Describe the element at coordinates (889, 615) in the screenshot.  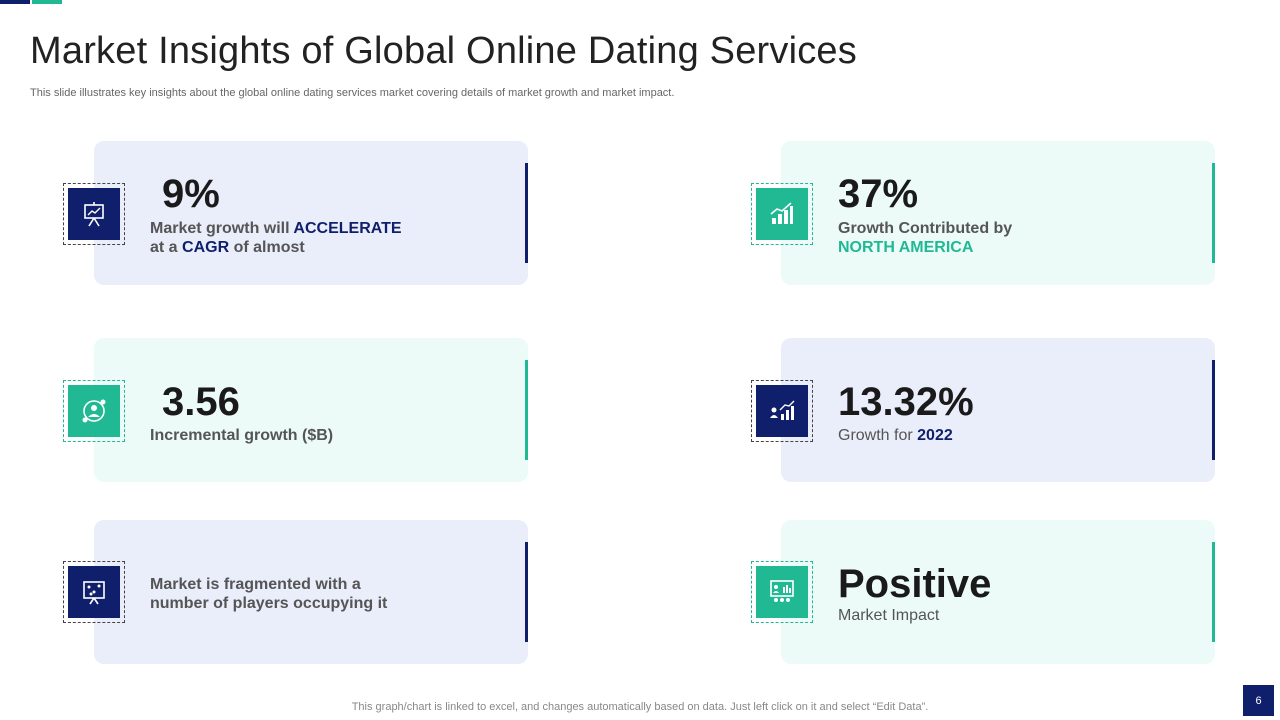
I see `stat-description: Market Impact` at that location.